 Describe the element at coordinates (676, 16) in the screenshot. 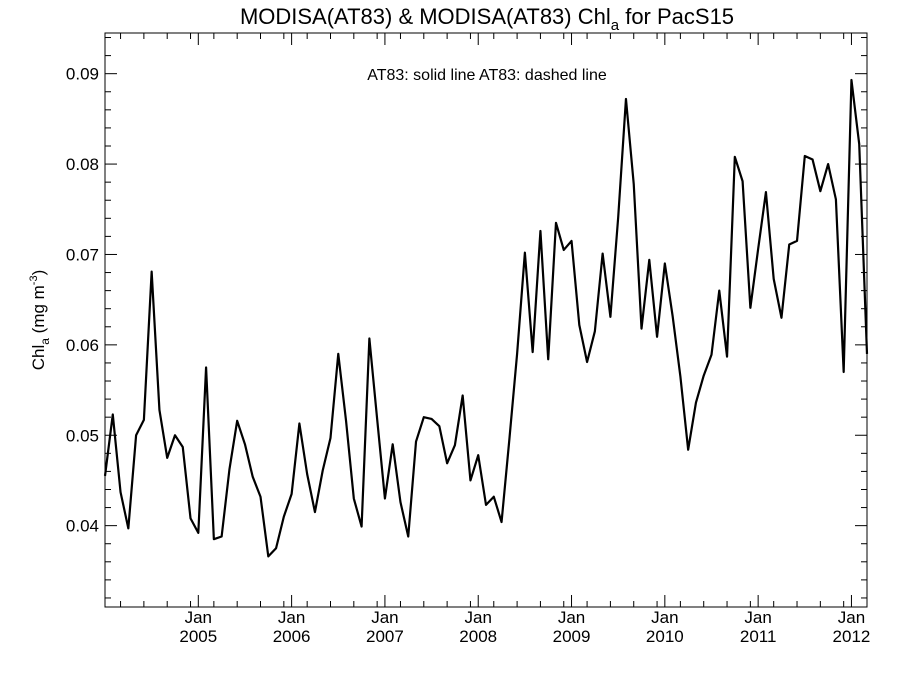

I see `chart-title-tail: for PacS15` at that location.